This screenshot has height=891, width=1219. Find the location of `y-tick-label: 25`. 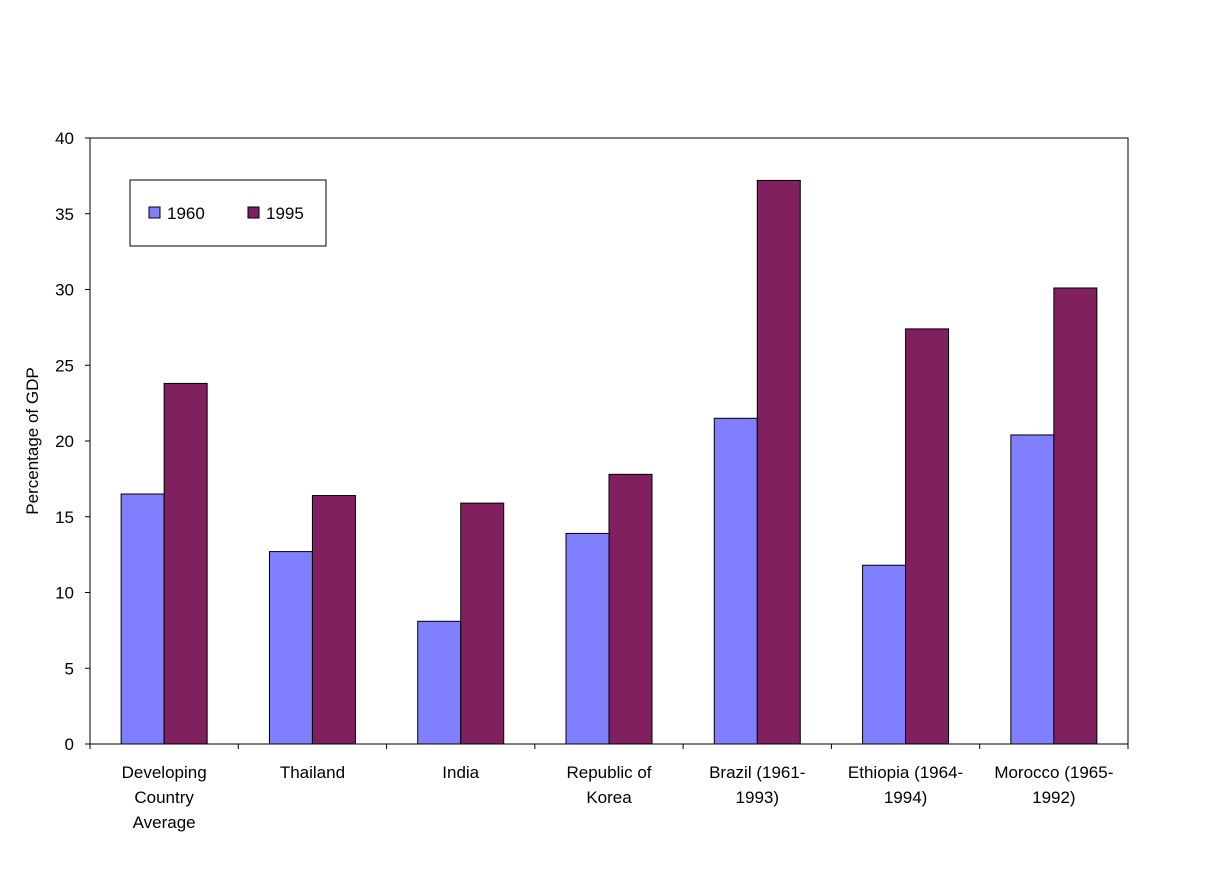

y-tick-label: 25 is located at coordinates (64, 365).